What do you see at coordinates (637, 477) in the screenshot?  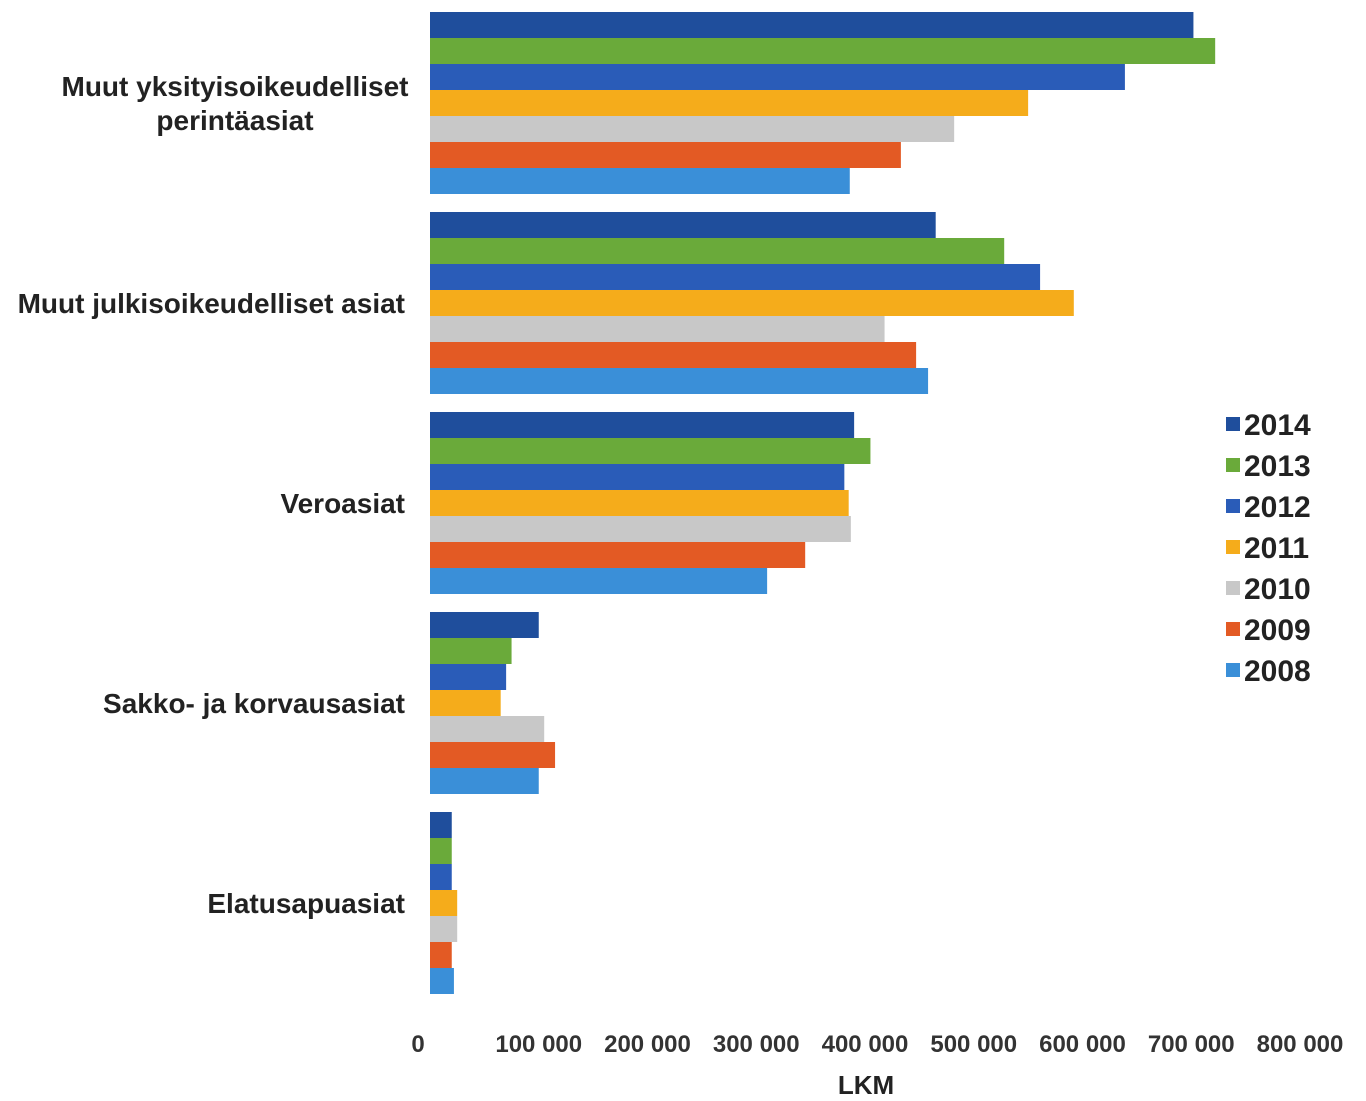 I see `bar-2012-cat2` at bounding box center [637, 477].